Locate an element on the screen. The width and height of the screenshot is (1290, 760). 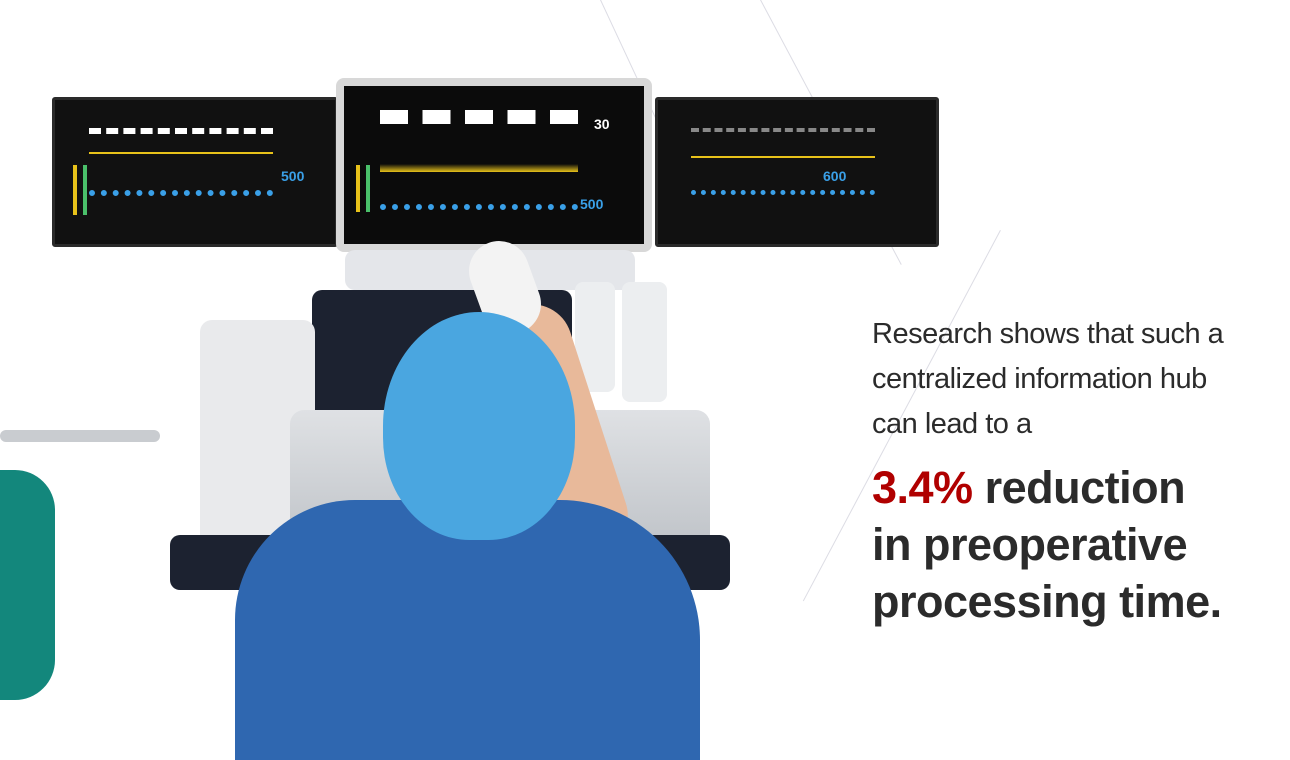
center-monitor: 30 500 is located at coordinates (494, 165).